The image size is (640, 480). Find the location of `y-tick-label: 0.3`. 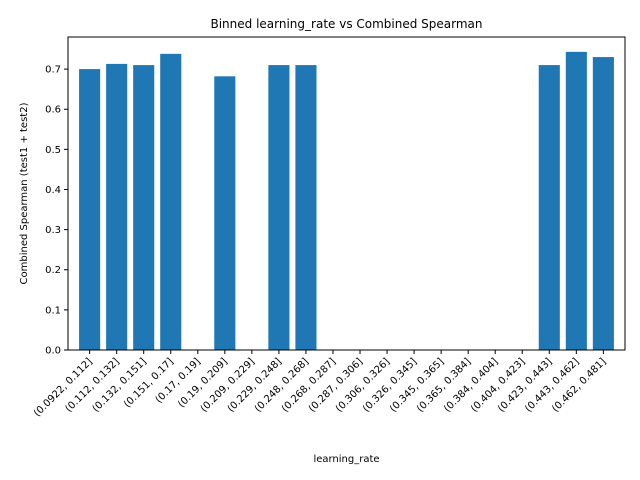

y-tick-label: 0.3 is located at coordinates (53, 230).